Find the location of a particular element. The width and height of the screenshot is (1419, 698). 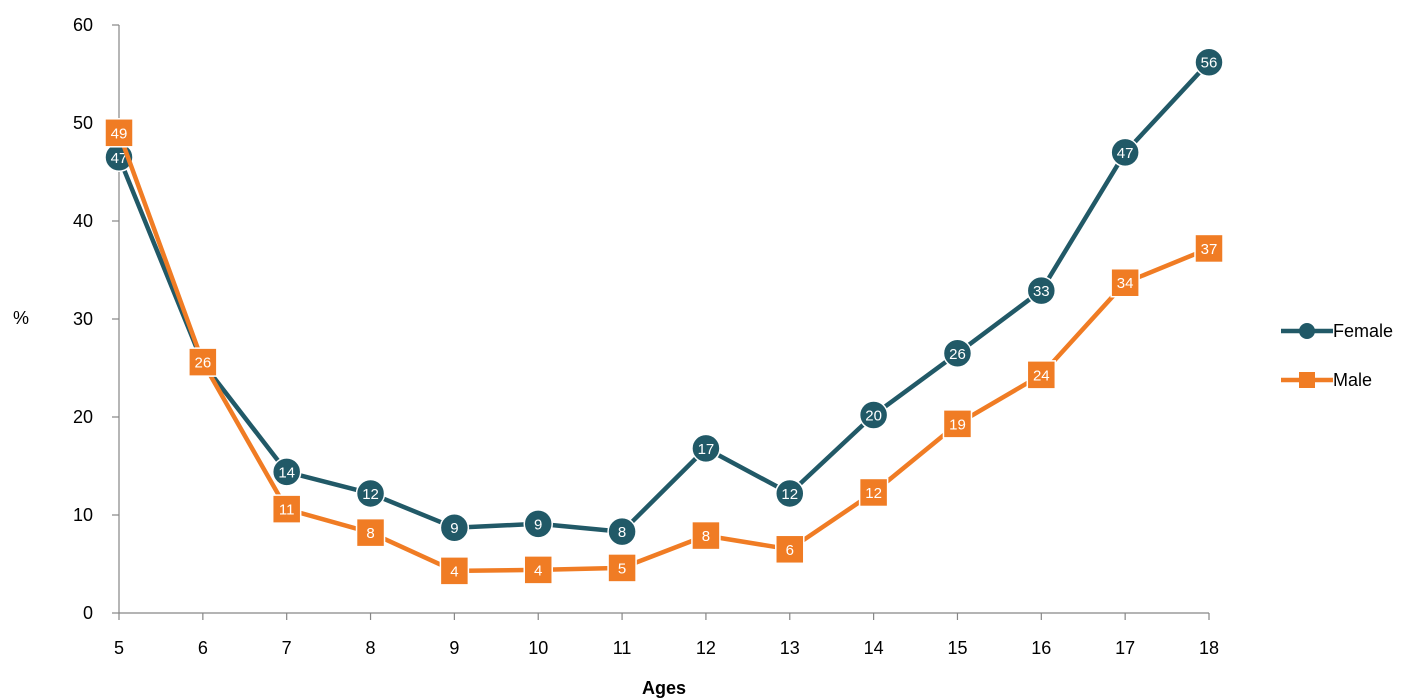

x-tick-label: 13 is located at coordinates (790, 648).